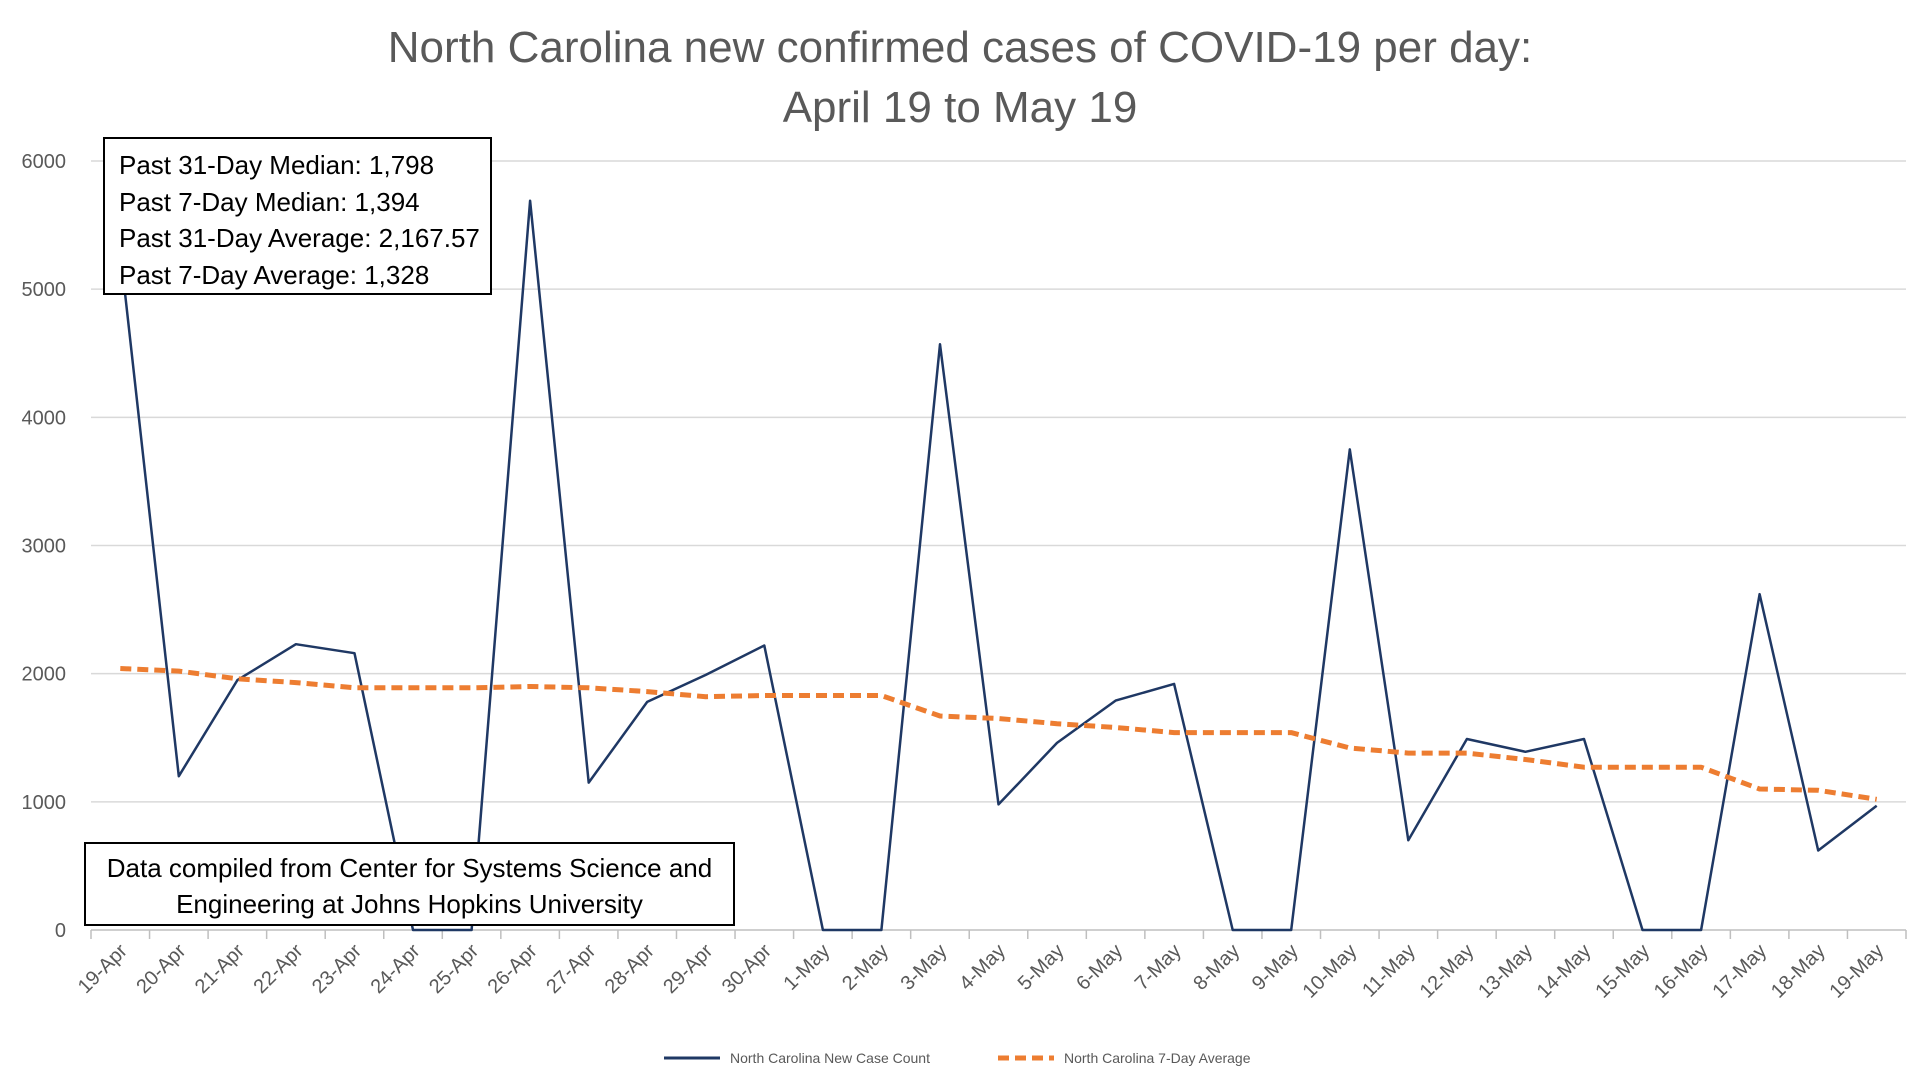 This screenshot has height=1080, width=1920. Describe the element at coordinates (1158, 967) in the screenshot. I see `x-tick-label: 7-May` at that location.